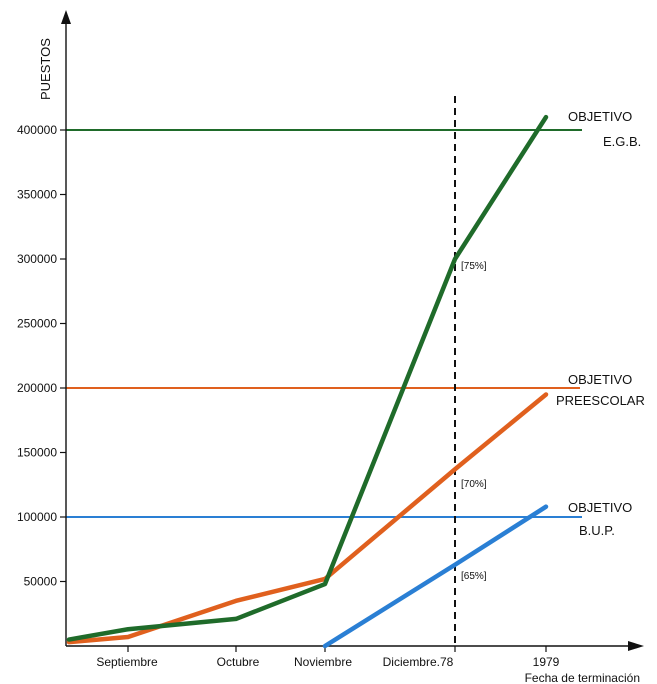 This screenshot has height=684, width=657. What do you see at coordinates (37, 195) in the screenshot?
I see `y-tick-label: 350000` at bounding box center [37, 195].